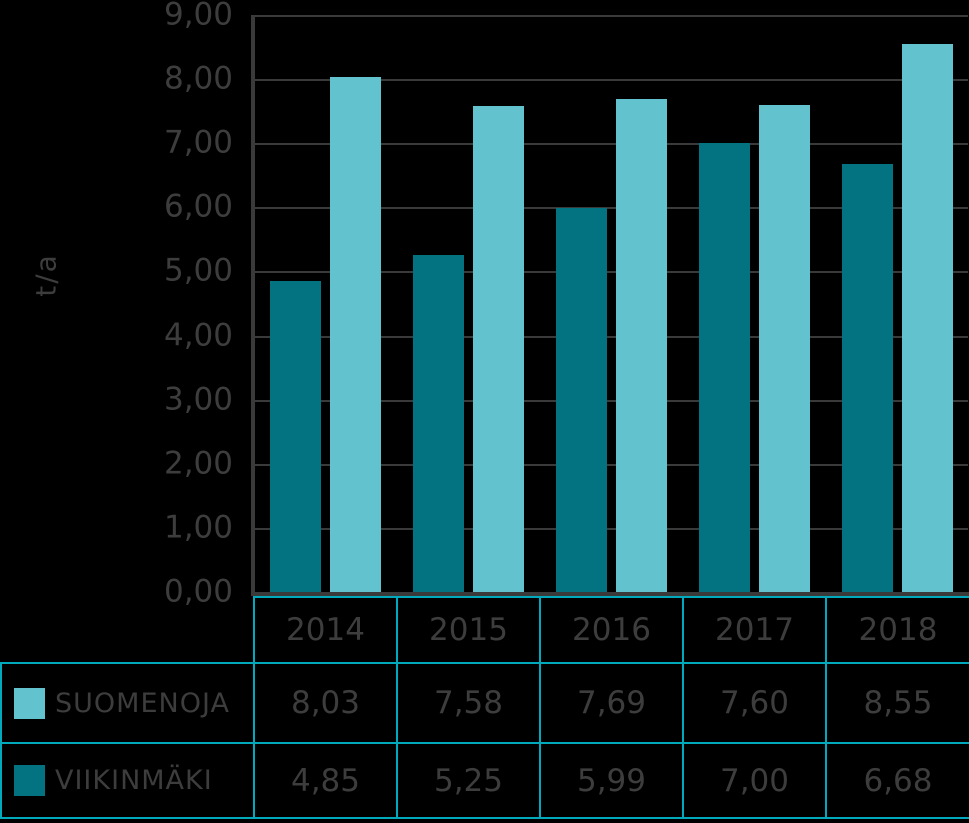  I want to click on bar-viikinmäki-2015, so click(438, 423).